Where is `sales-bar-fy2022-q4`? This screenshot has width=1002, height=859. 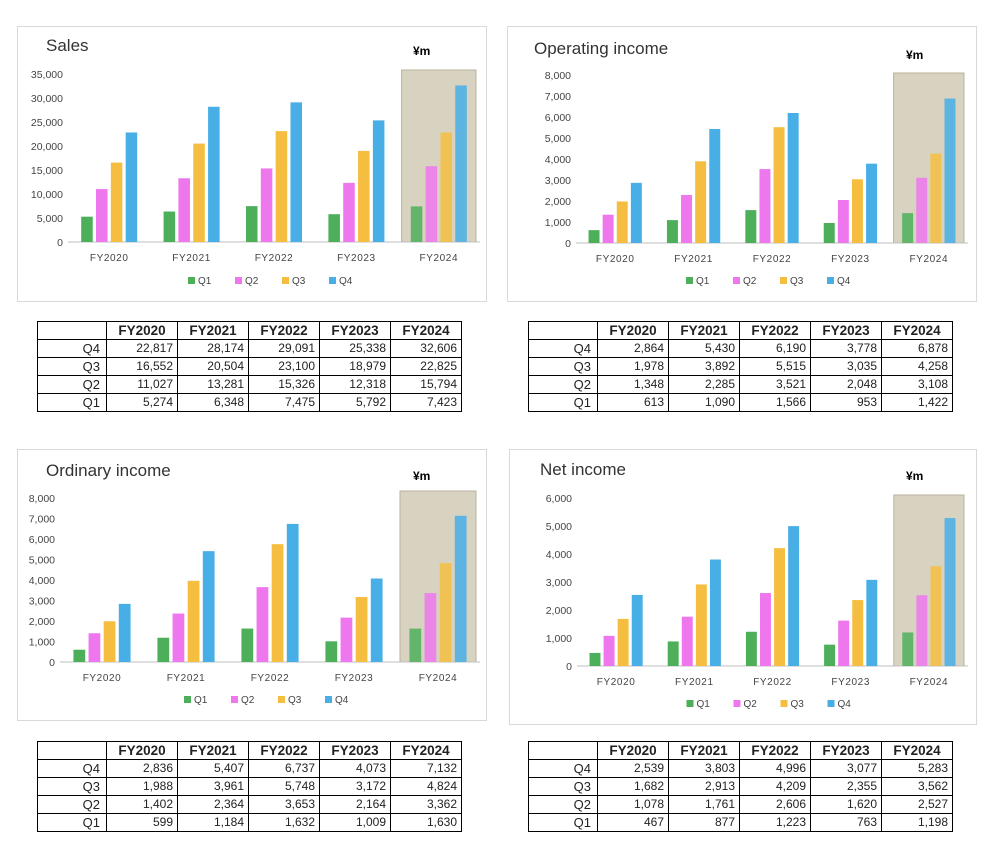 sales-bar-fy2022-q4 is located at coordinates (296, 172).